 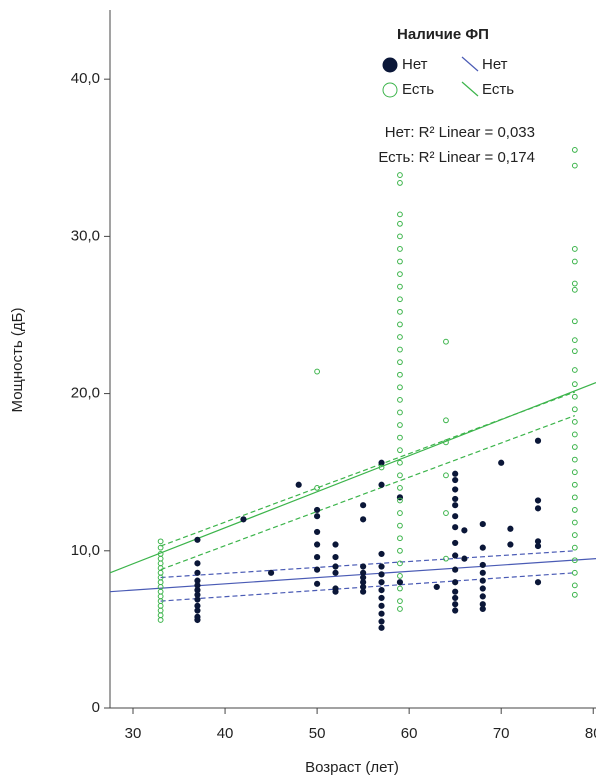 I want to click on legend-line, so click(x=470, y=89).